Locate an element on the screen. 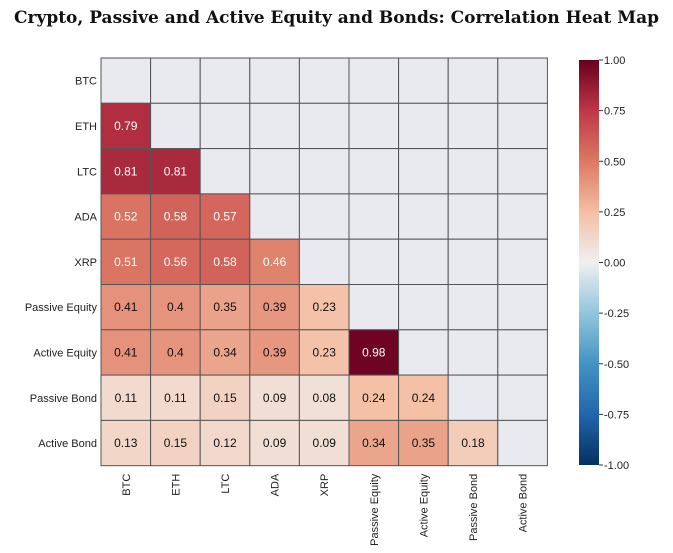  colorbar-tick-label: 0.75 is located at coordinates (614, 112).